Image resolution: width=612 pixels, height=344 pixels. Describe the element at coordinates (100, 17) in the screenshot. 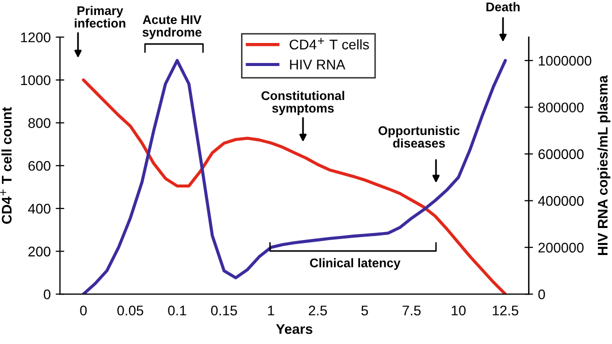

I see `text: Primary infection` at that location.